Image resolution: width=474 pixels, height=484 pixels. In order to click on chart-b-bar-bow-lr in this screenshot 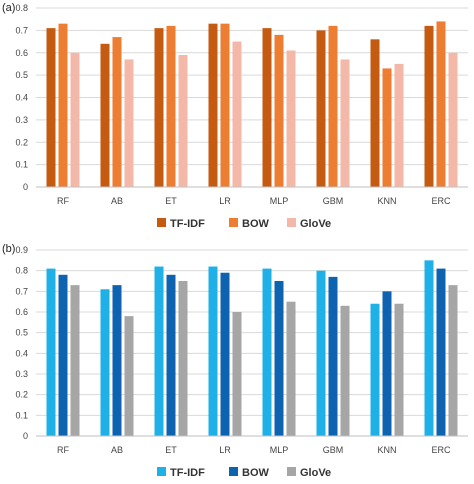, I will do `click(225, 354)`.